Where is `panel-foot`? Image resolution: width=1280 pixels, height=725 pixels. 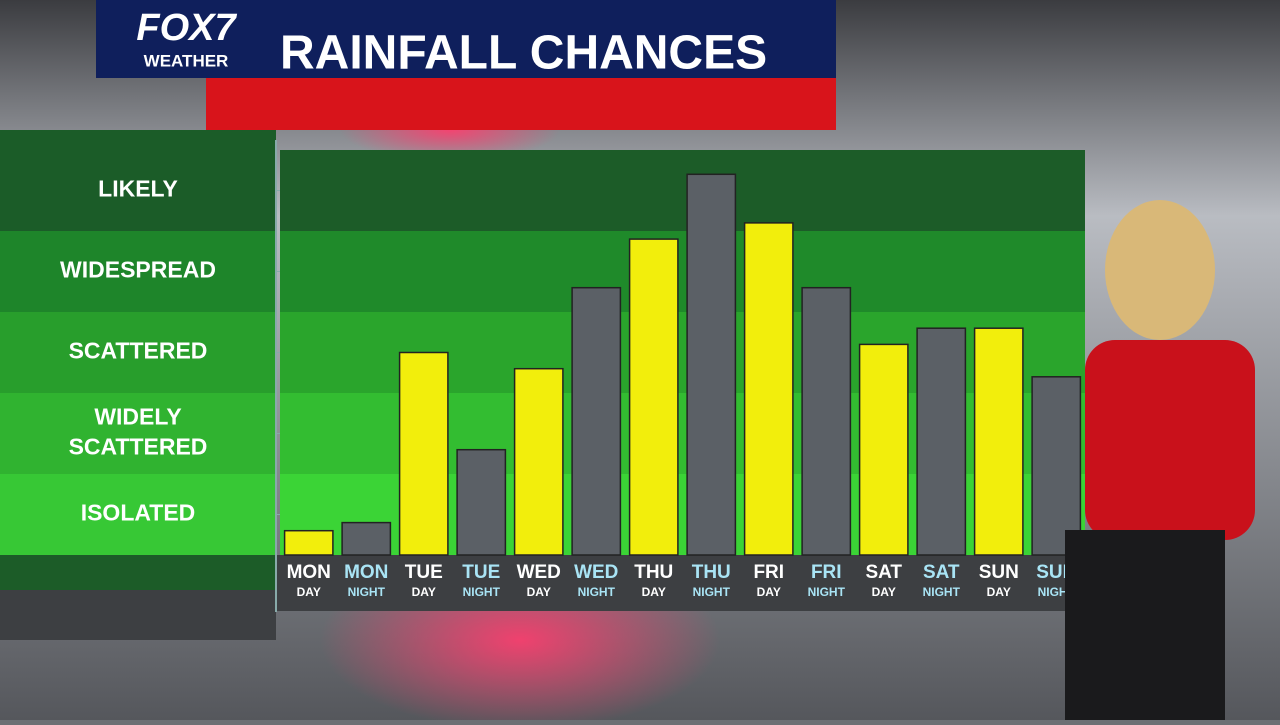 panel-foot is located at coordinates (138, 615).